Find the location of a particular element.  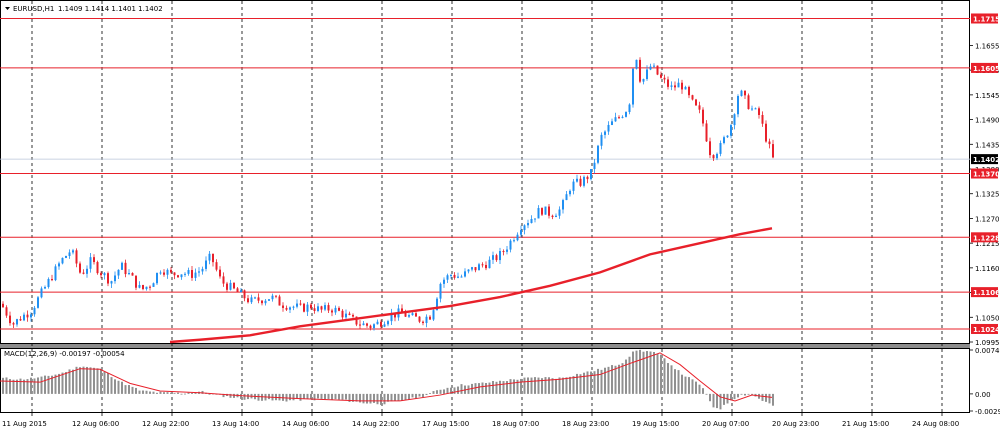

triangle-down-icon is located at coordinates (7, 8).